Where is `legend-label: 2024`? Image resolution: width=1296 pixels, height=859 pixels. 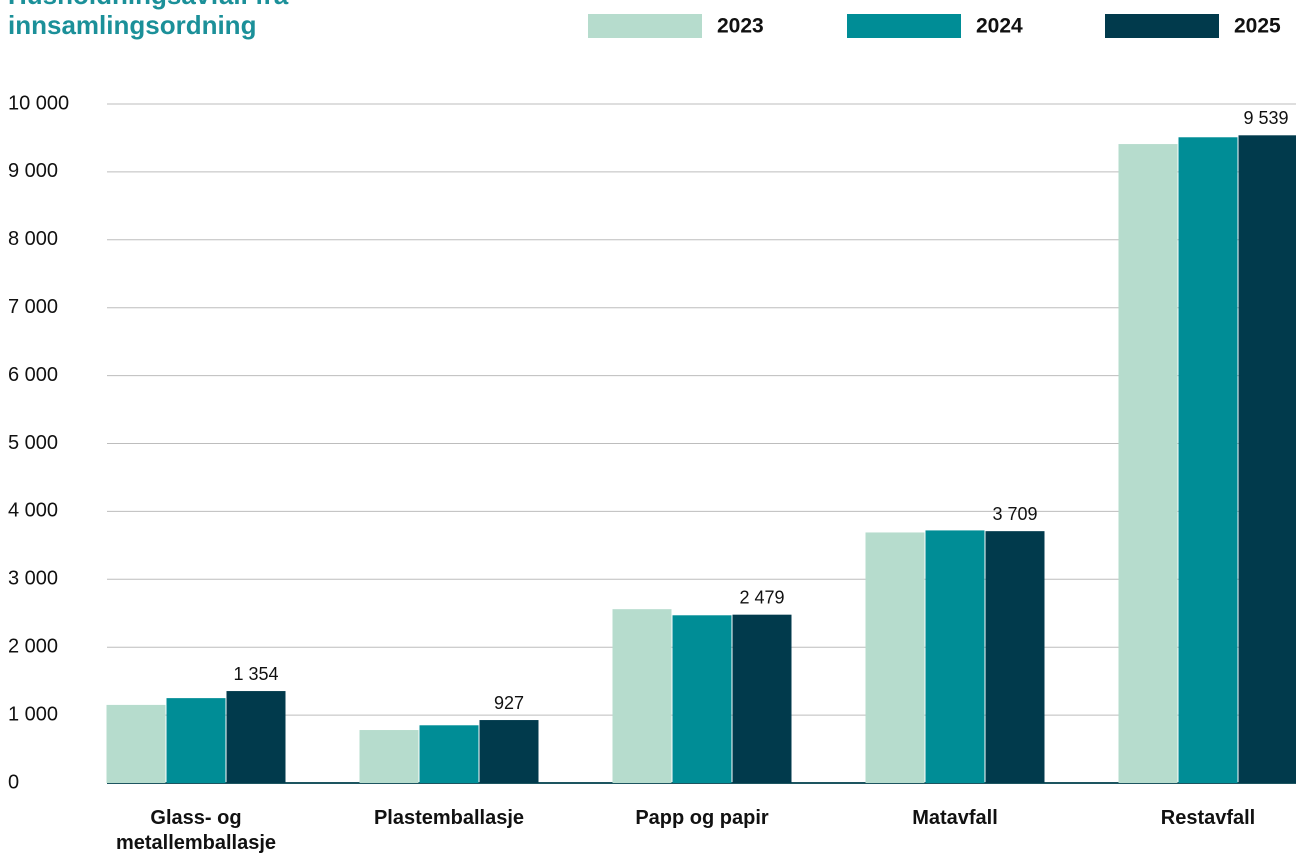
legend-label: 2024 is located at coordinates (999, 26).